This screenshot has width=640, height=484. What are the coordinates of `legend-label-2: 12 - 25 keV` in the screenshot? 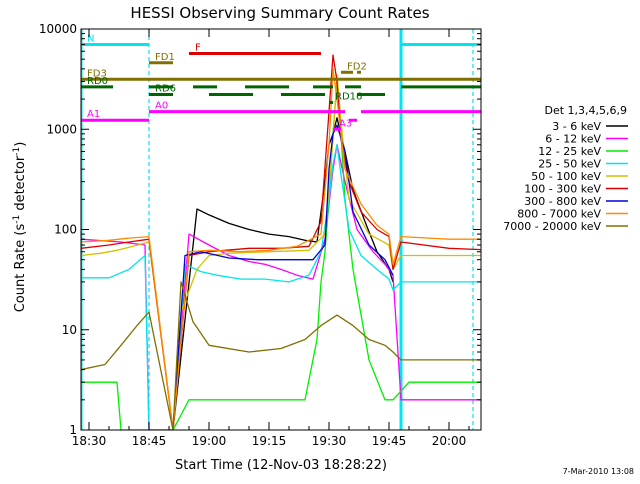 It's located at (569, 151).